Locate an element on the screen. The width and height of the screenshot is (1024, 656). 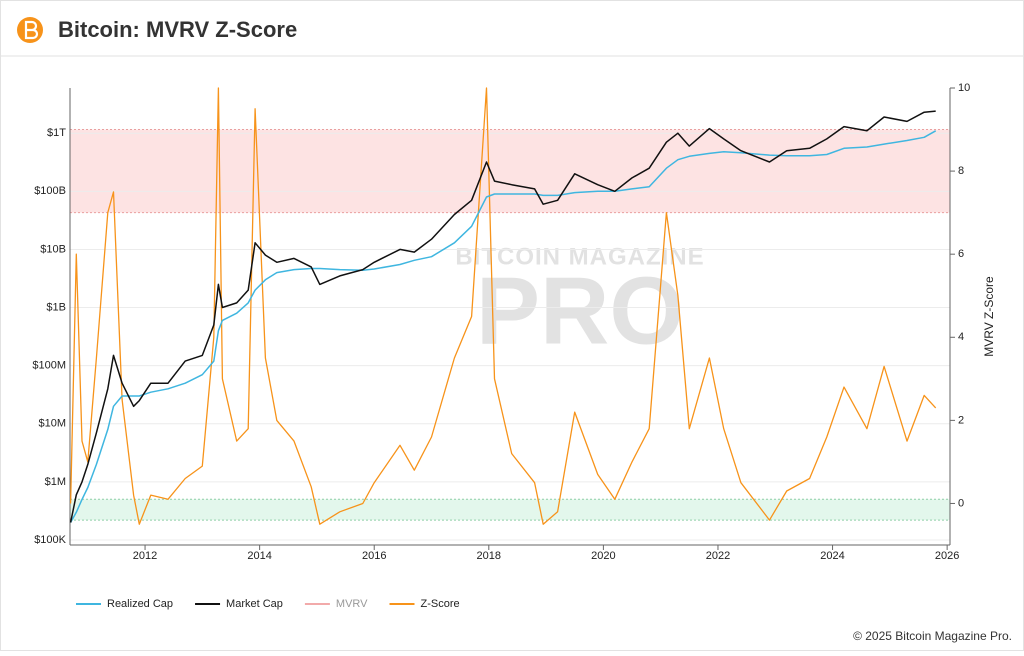
y-tick-label: $100B is located at coordinates (50, 191).